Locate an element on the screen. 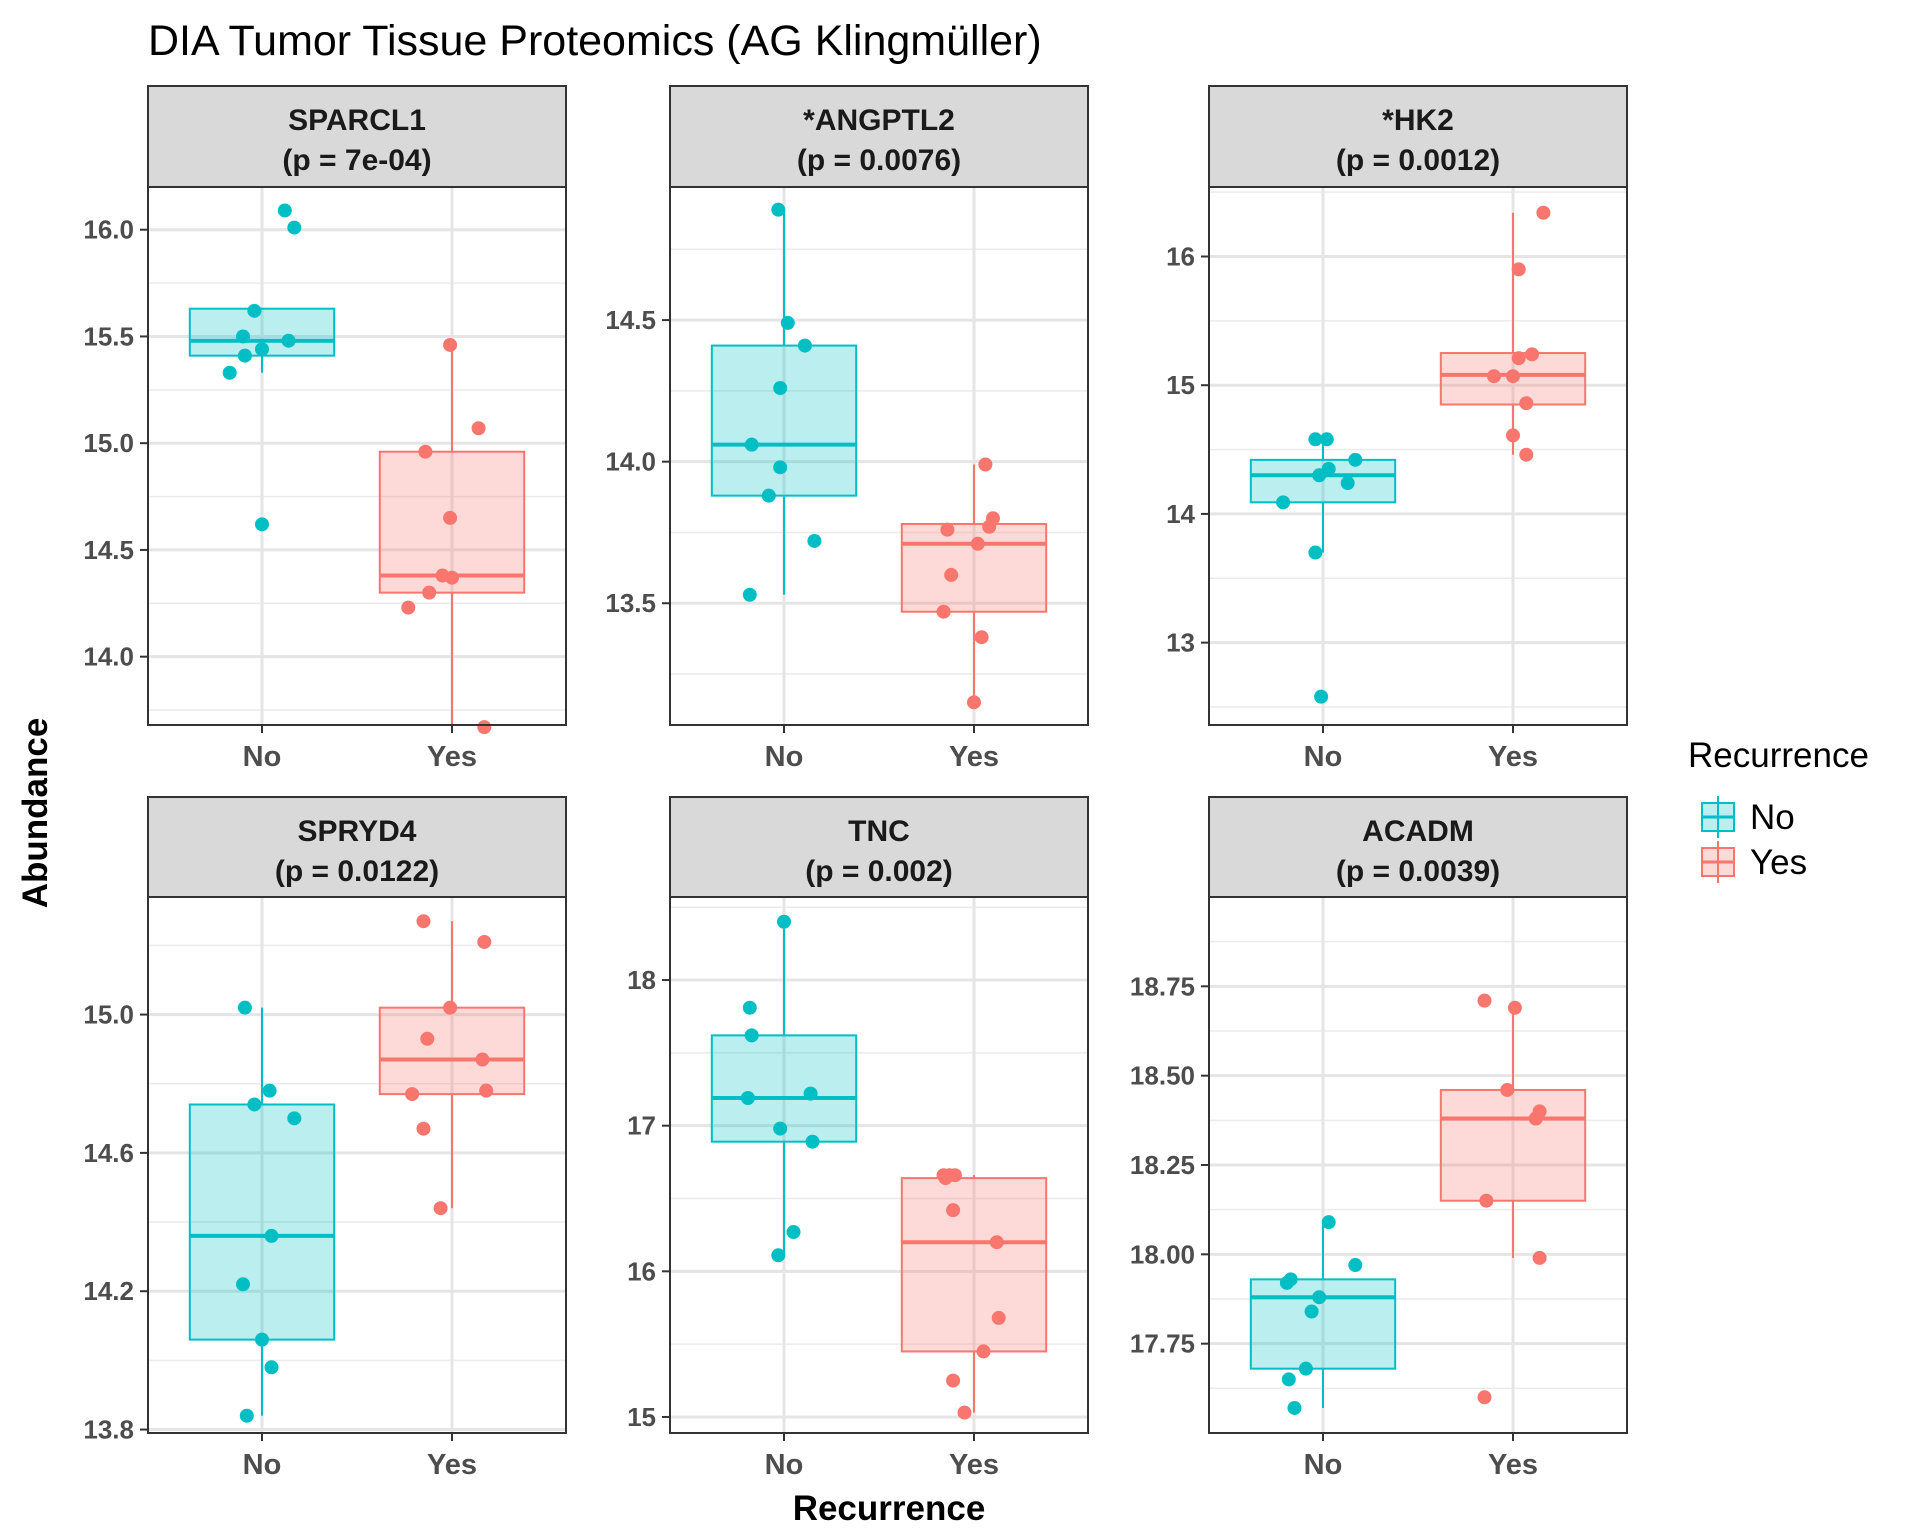 Image resolution: width=1920 pixels, height=1536 pixels. strip-label-pvalue: (p = 0.0039) is located at coordinates (1418, 871).